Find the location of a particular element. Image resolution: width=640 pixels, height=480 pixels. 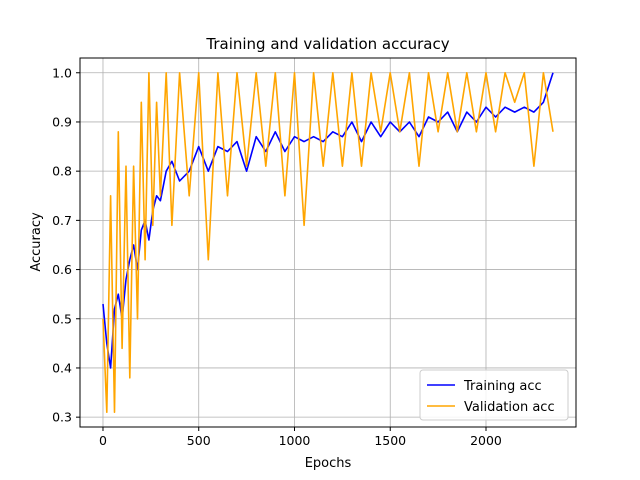

y-axis-title: Accuracy is located at coordinates (36, 242).